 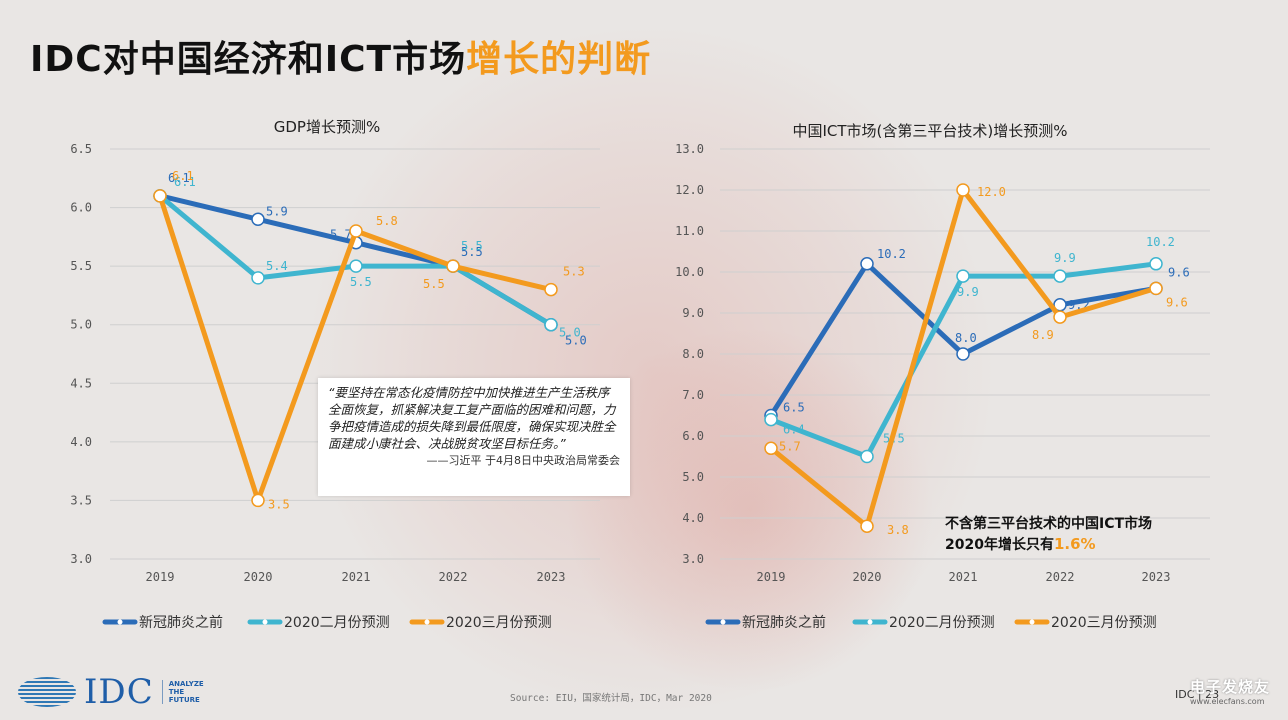 What do you see at coordinates (387, 221) in the screenshot?
I see `data-label: 5.8` at bounding box center [387, 221].